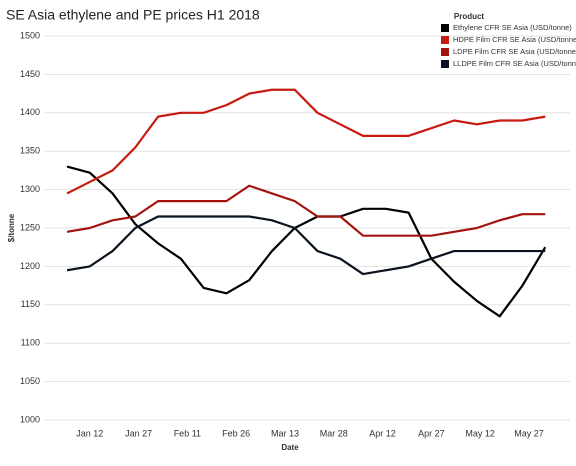 The image size is (576, 466). Describe the element at coordinates (290, 447) in the screenshot. I see `x-axis-label: Date` at that location.